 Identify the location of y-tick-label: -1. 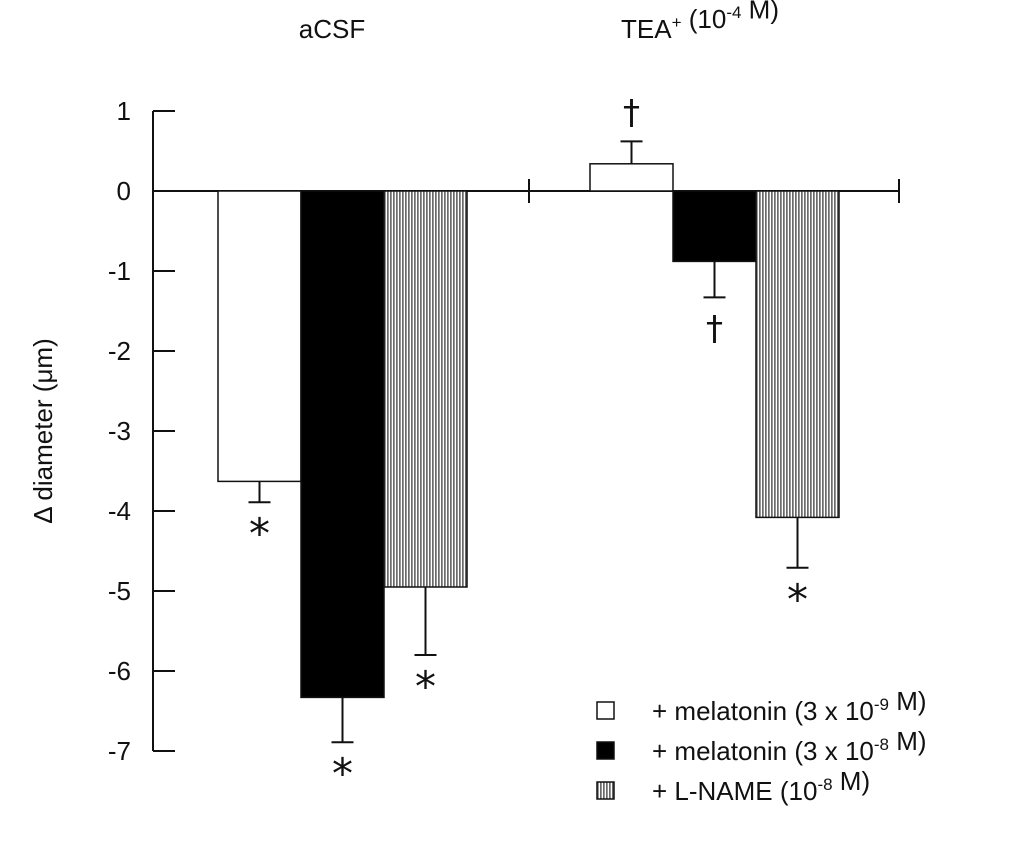
(119, 271).